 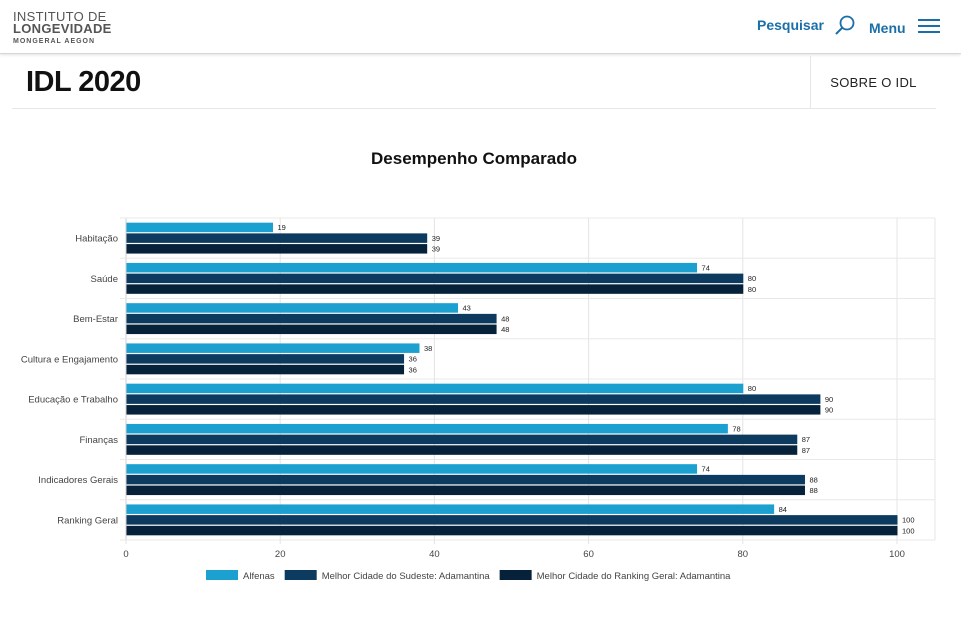 I want to click on search-button: Pesquisar, so click(x=806, y=25).